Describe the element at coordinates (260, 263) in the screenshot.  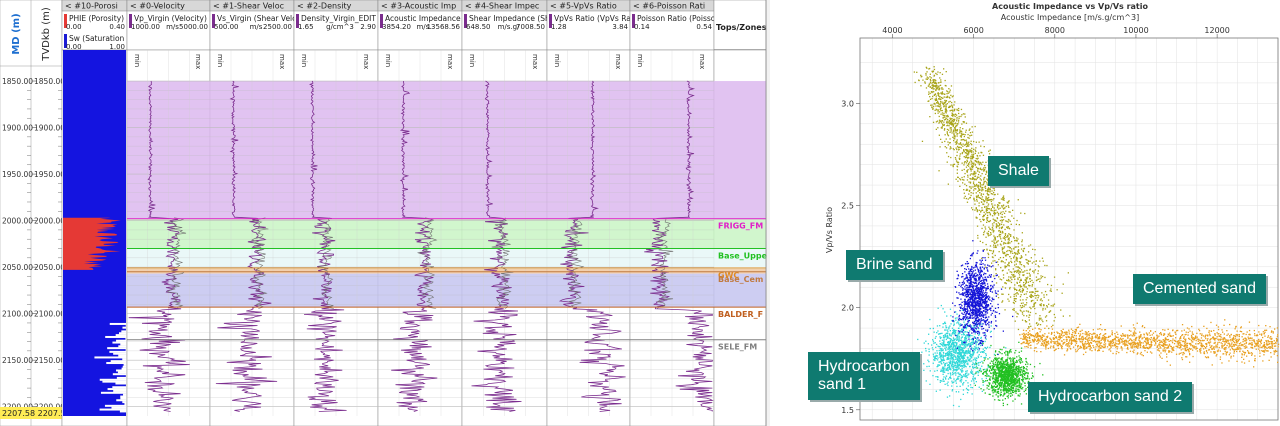
I see `log-curve-secondary` at that location.